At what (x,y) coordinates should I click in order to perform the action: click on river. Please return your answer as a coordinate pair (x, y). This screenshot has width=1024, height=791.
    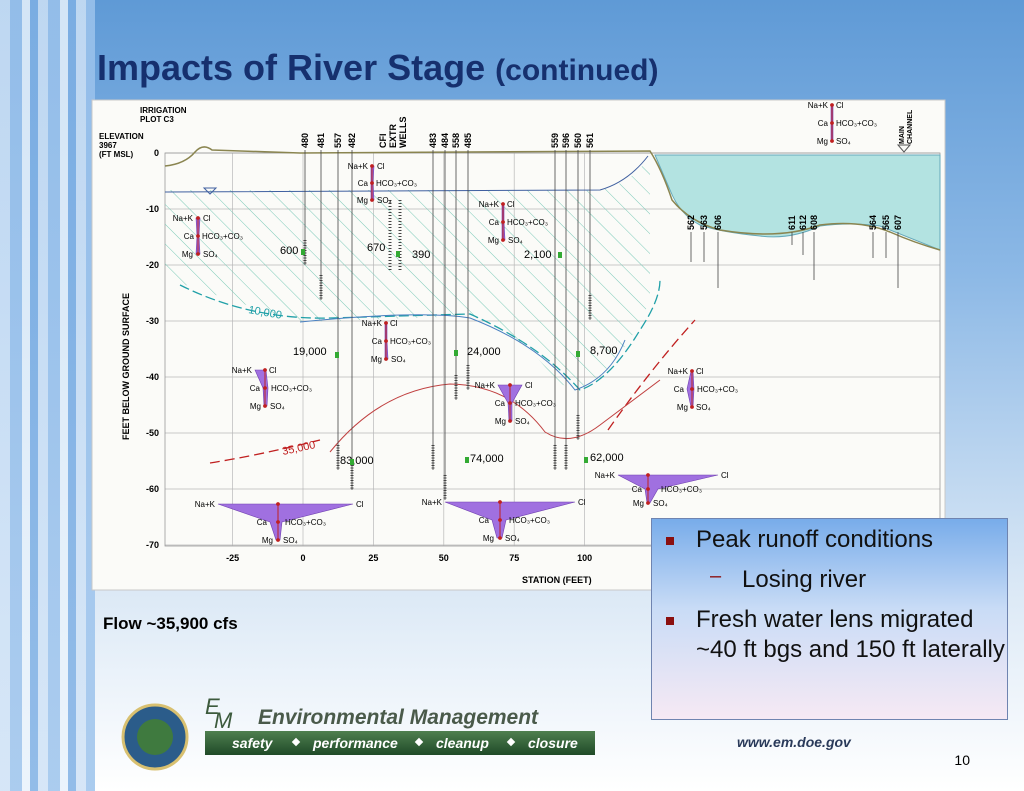
    Looking at the image, I should click on (797, 202).